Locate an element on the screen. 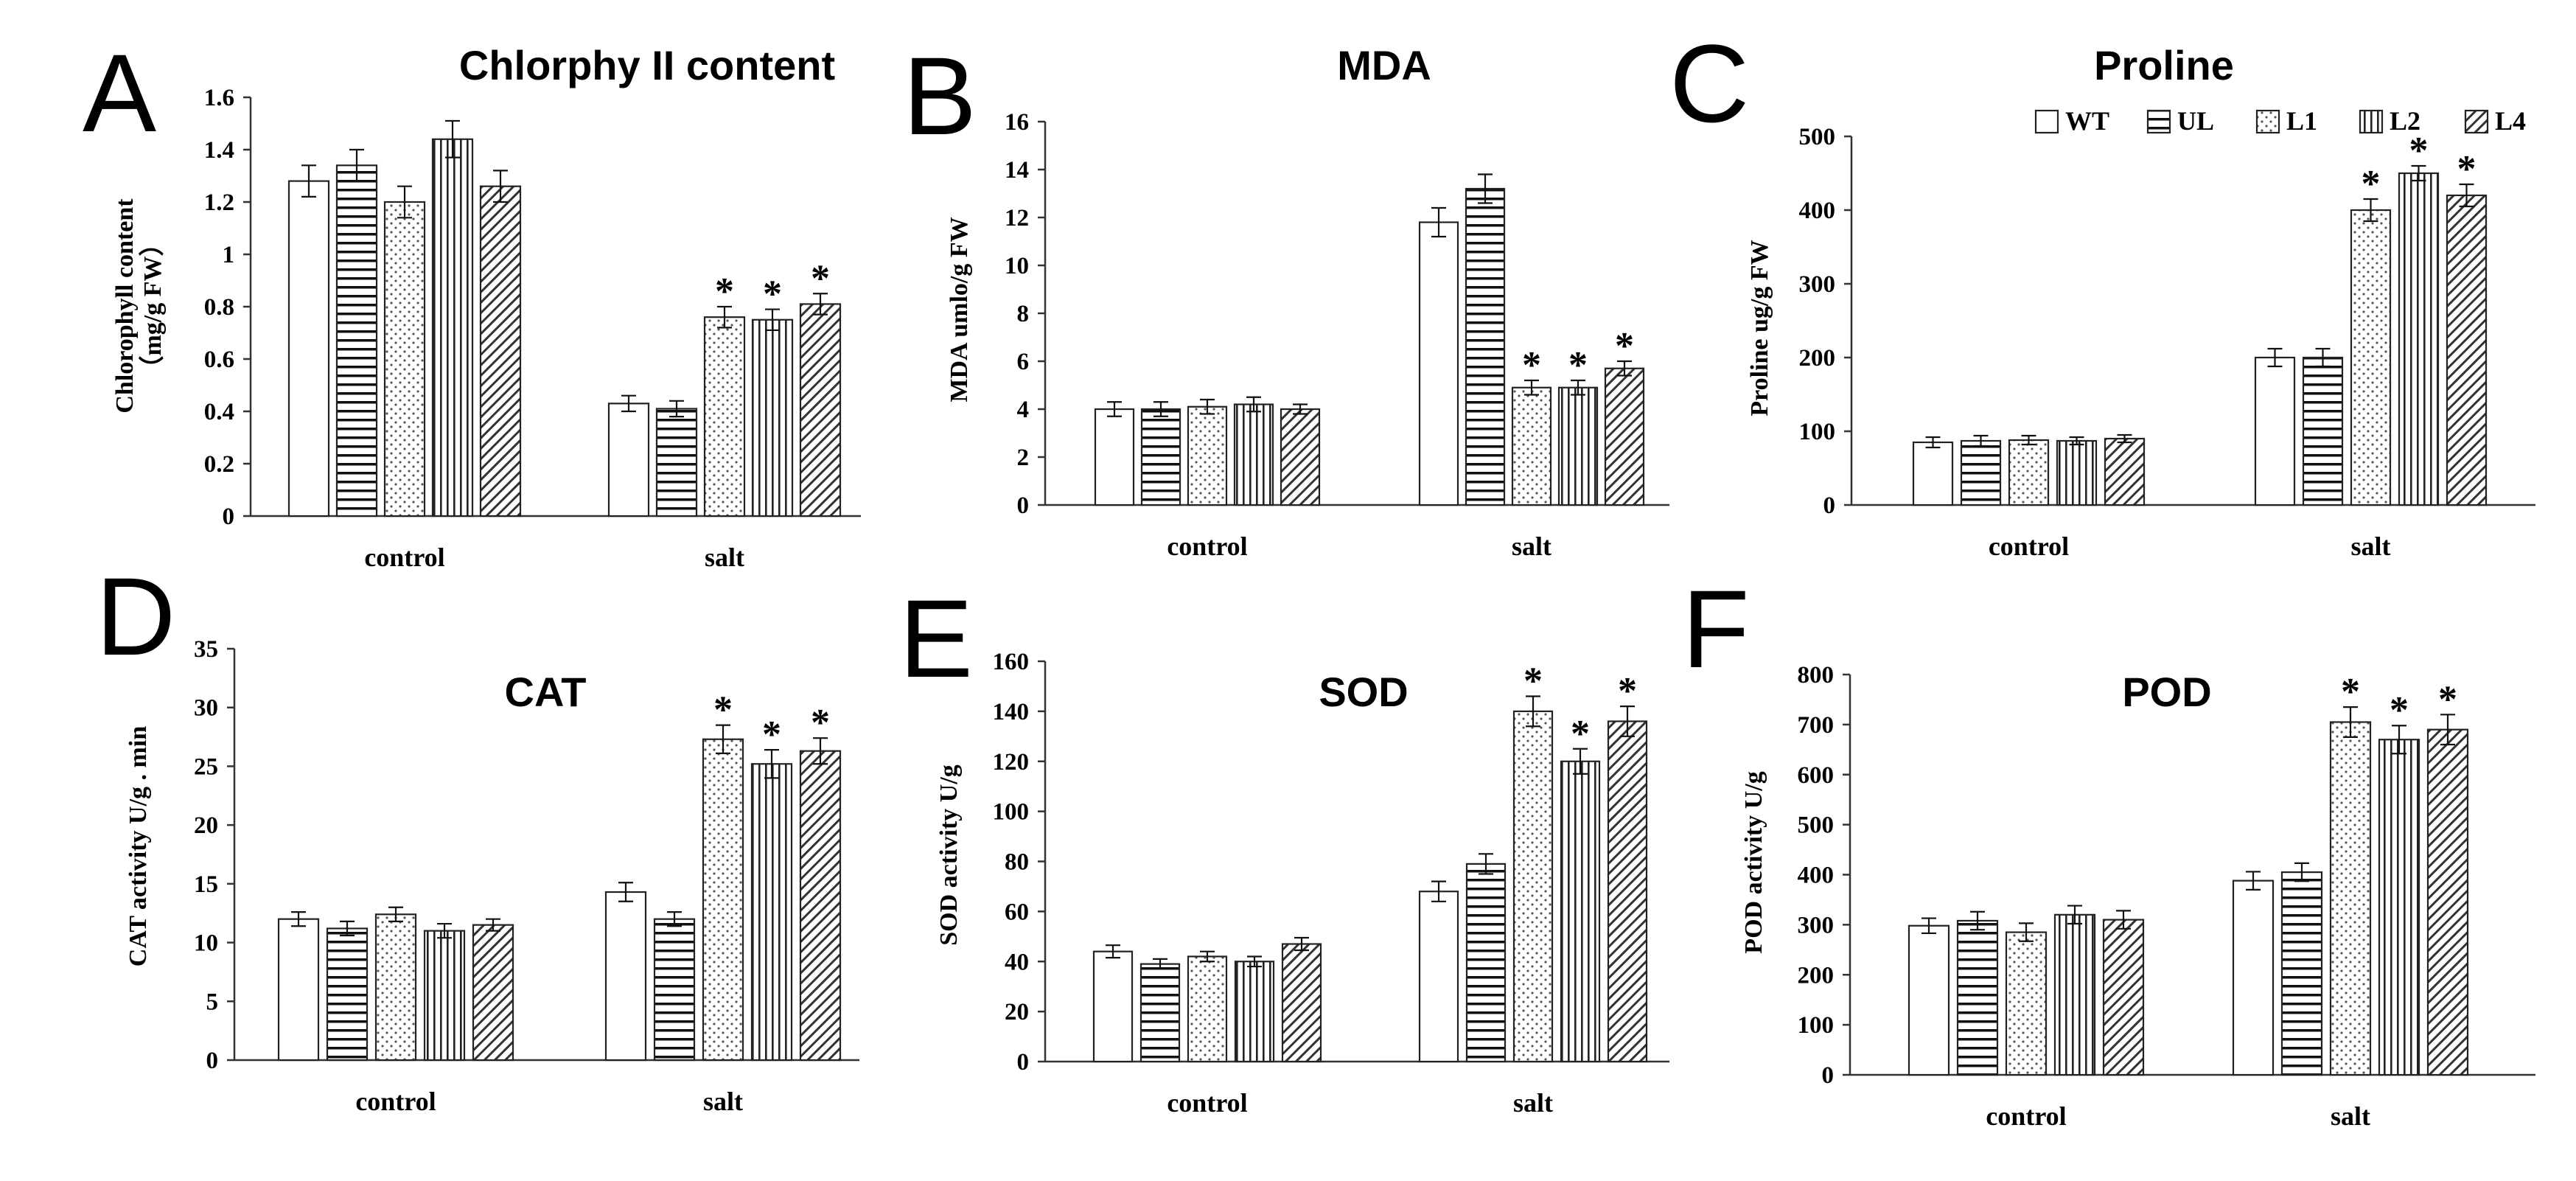 The width and height of the screenshot is (2576, 1181). panel-a-ylabel: Chlorophyll content is located at coordinates (125, 306).